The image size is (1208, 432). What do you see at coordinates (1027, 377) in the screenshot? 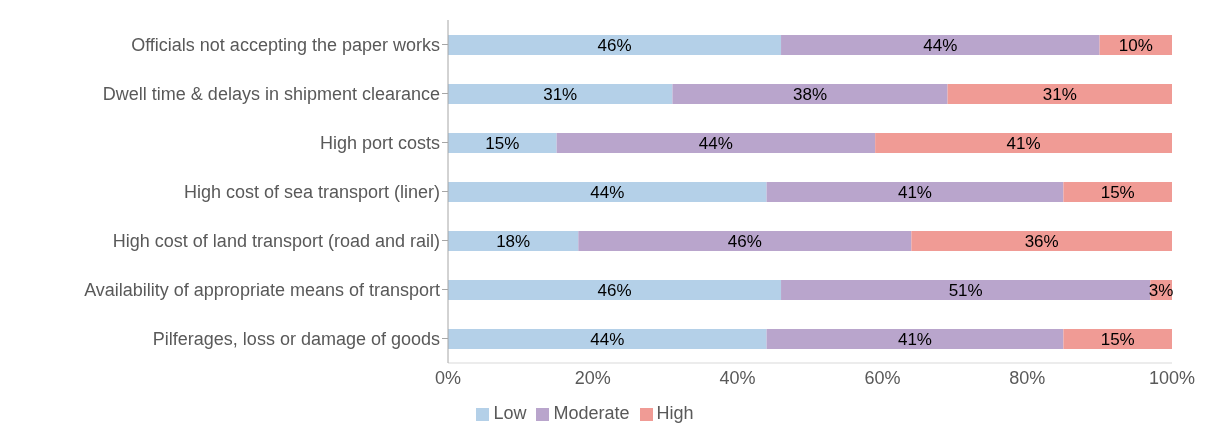
I see `x-tick-label: 80%` at bounding box center [1027, 377].